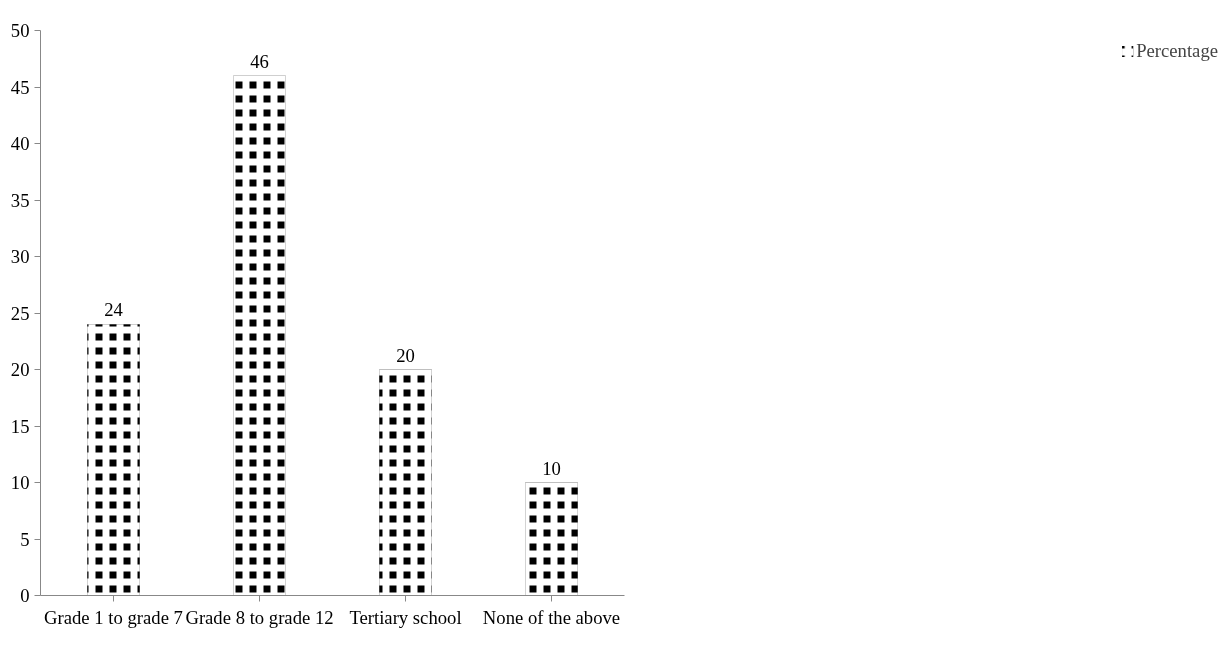 The width and height of the screenshot is (1232, 649). Describe the element at coordinates (20, 256) in the screenshot. I see `y-tick-label: 30` at that location.